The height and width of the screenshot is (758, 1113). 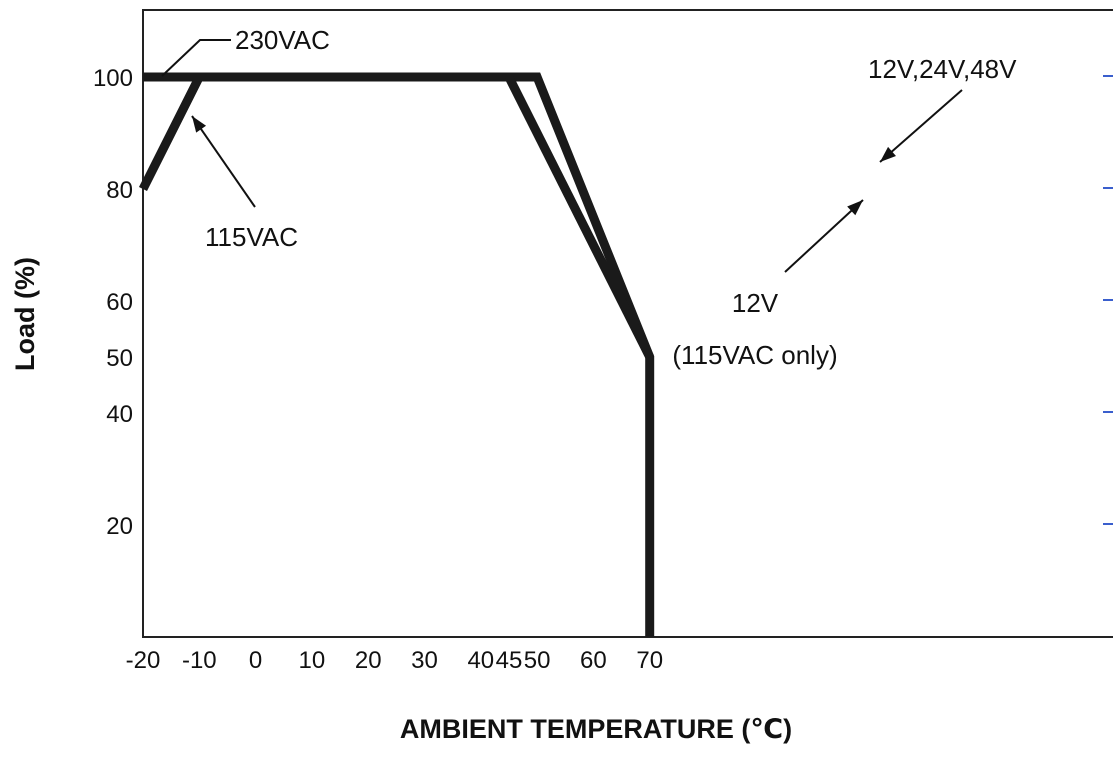 I want to click on x-tick-label: 20, so click(x=368, y=660).